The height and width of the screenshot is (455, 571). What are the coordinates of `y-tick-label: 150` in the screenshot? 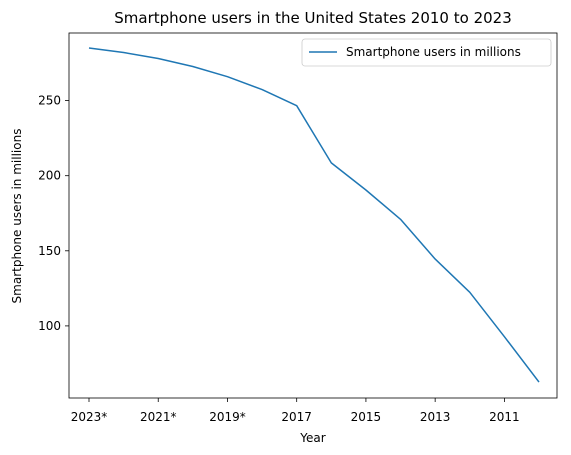 It's located at (49, 251).